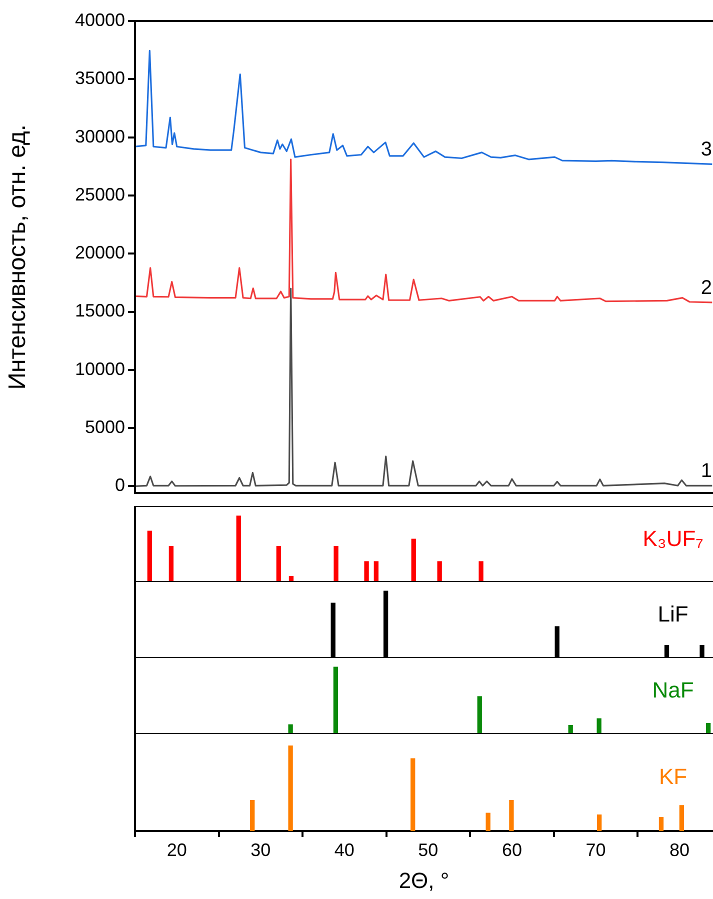  I want to click on series-label: 2, so click(706, 287).